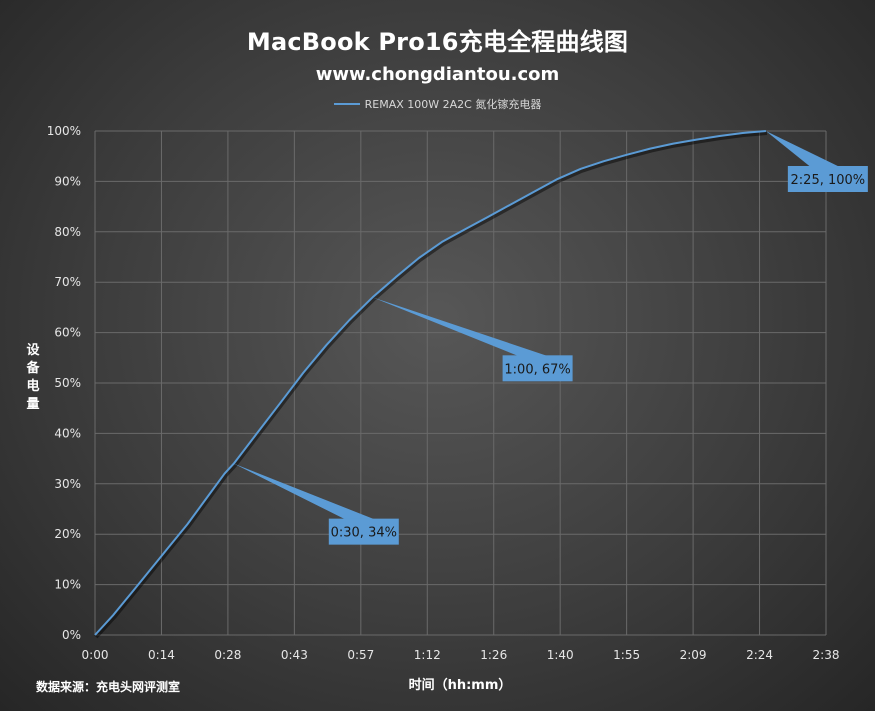  Describe the element at coordinates (161, 655) in the screenshot. I see `x-tick-label: 0:14` at that location.